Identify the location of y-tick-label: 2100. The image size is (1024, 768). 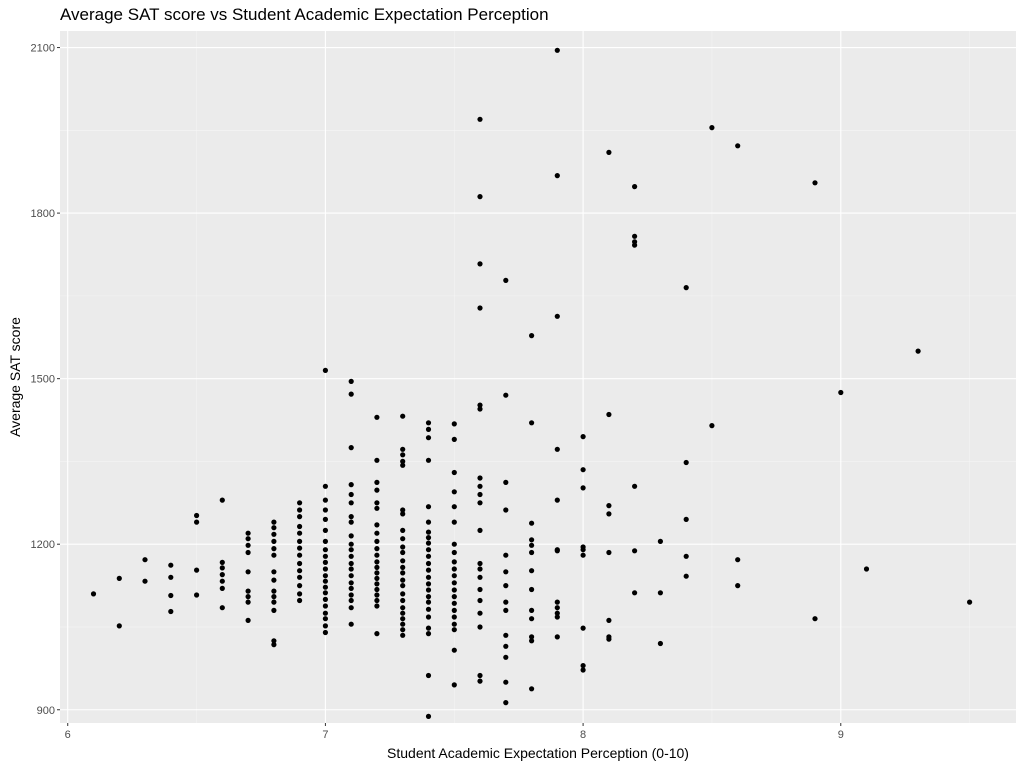
(43, 49).